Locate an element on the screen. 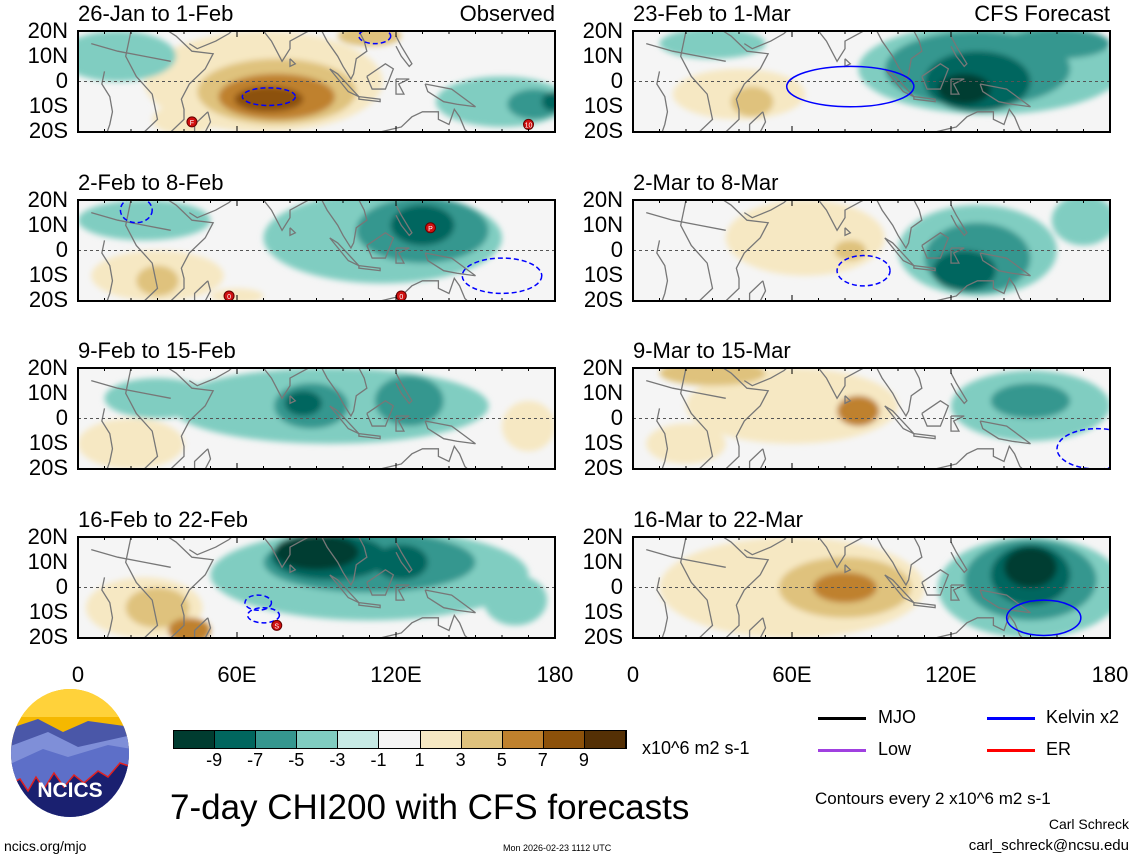  colorbar is located at coordinates (400, 739).